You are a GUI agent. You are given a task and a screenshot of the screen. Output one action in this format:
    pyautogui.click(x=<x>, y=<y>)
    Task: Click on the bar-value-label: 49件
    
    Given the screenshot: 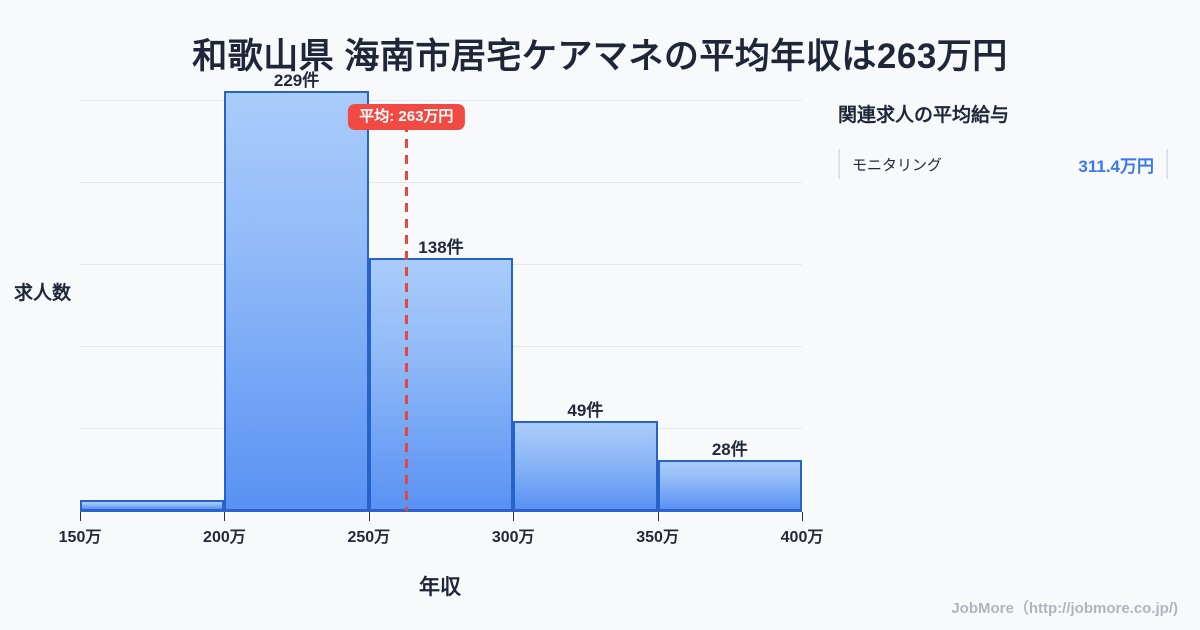 What is the action you would take?
    pyautogui.click(x=585, y=411)
    